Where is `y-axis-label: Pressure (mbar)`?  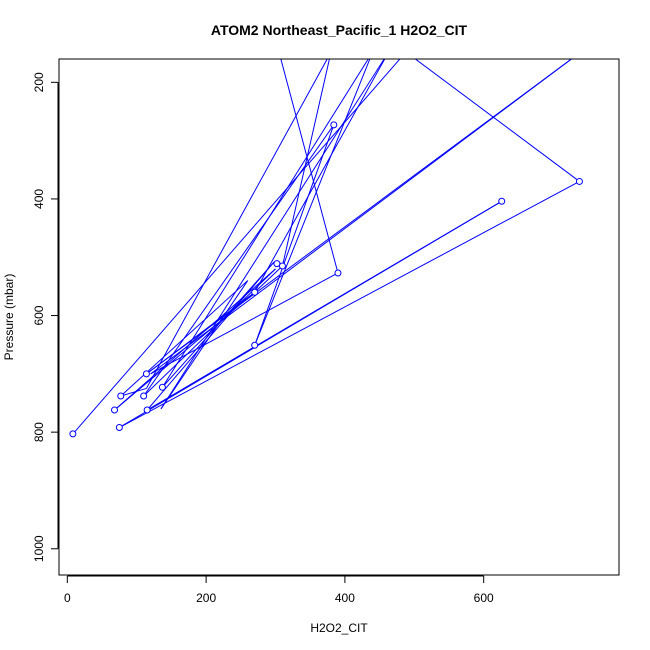 y-axis-label: Pressure (mbar) is located at coordinates (9, 317).